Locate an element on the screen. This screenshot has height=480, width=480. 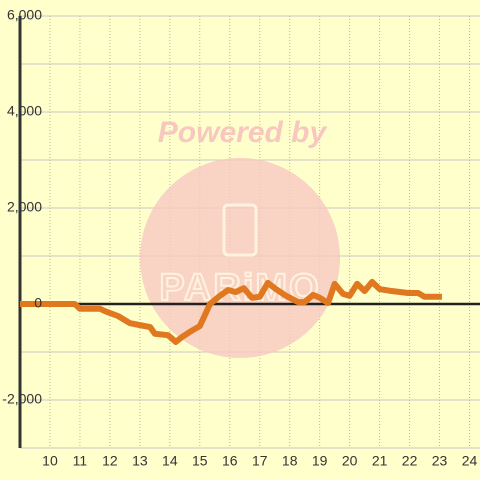
x-tick-label: 21 is located at coordinates (380, 461).